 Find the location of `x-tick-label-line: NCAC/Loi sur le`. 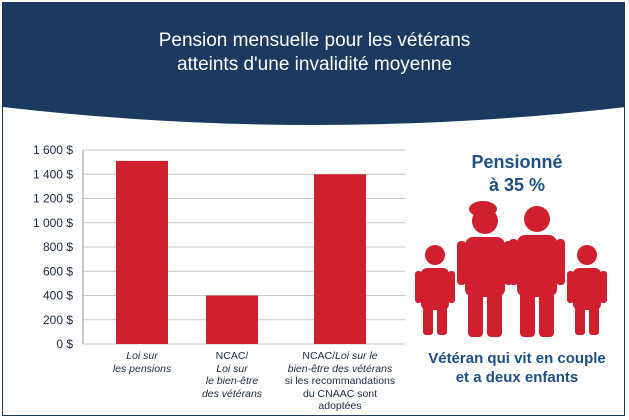

x-tick-label-line: NCAC/Loi sur le is located at coordinates (340, 356).